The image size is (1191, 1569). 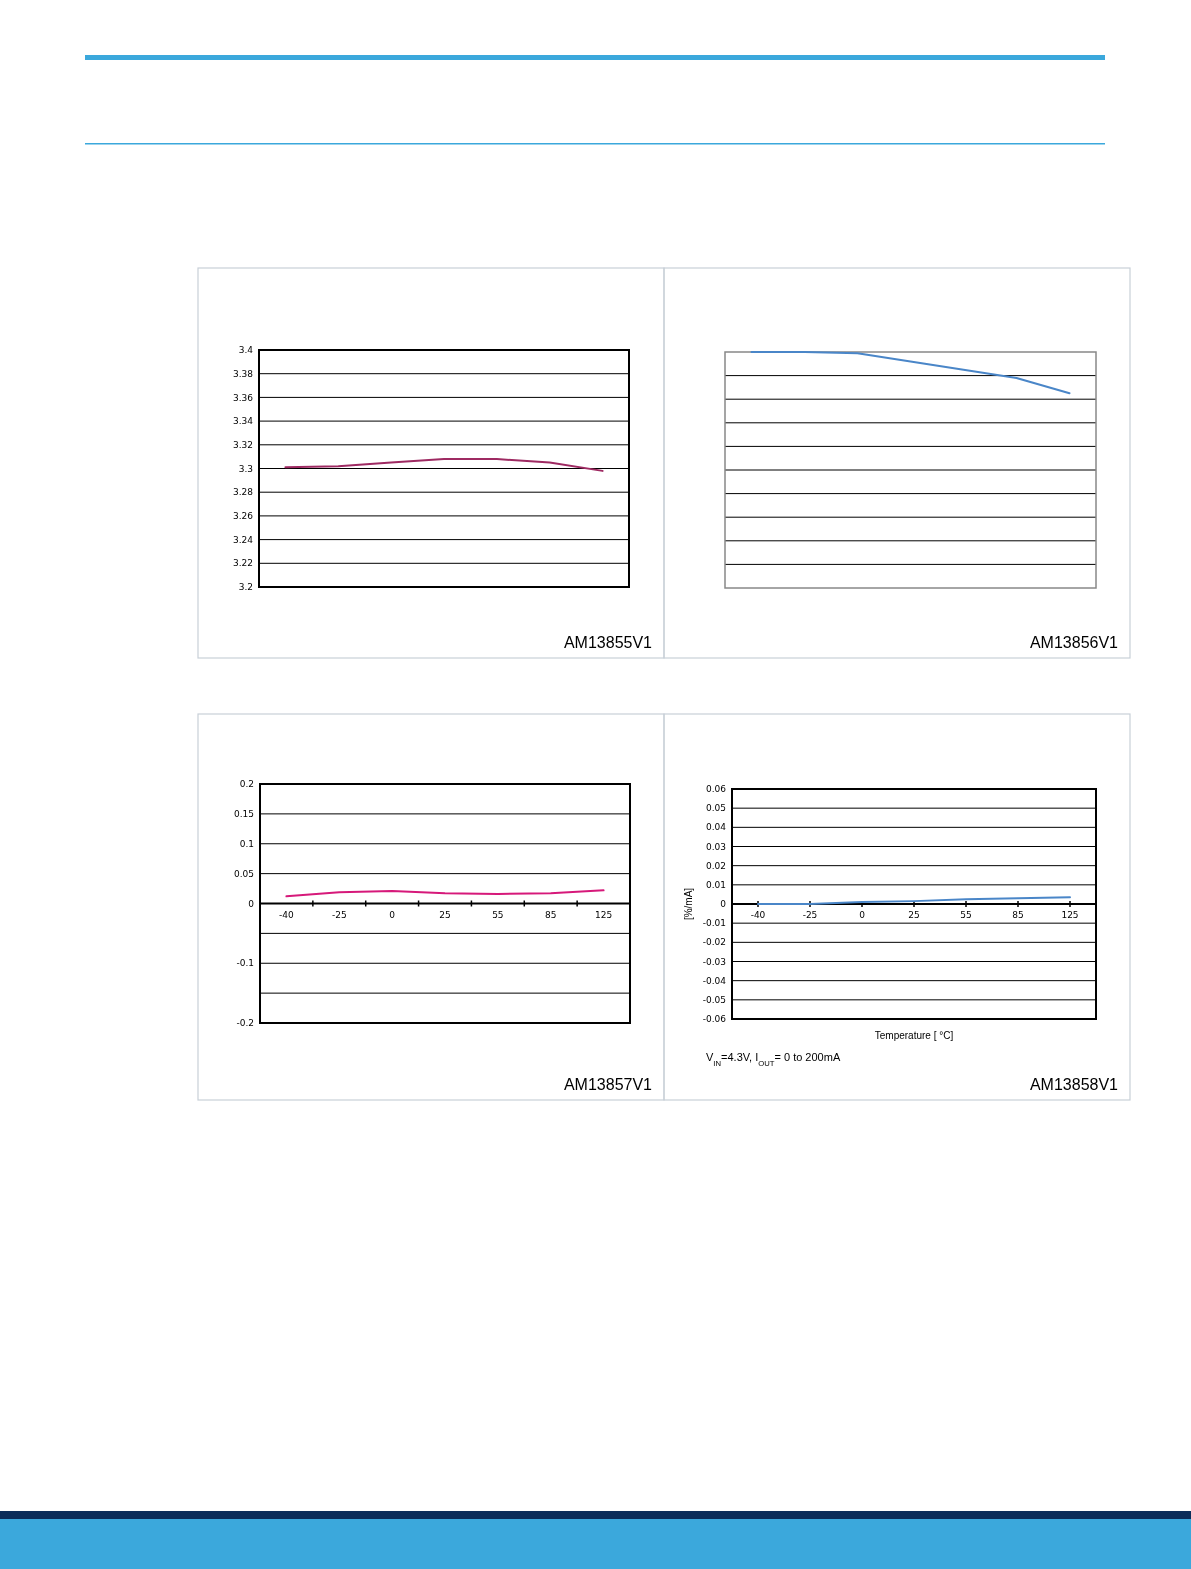 What do you see at coordinates (243, 539) in the screenshot?
I see `y-tick-label: 3.24` at bounding box center [243, 539].